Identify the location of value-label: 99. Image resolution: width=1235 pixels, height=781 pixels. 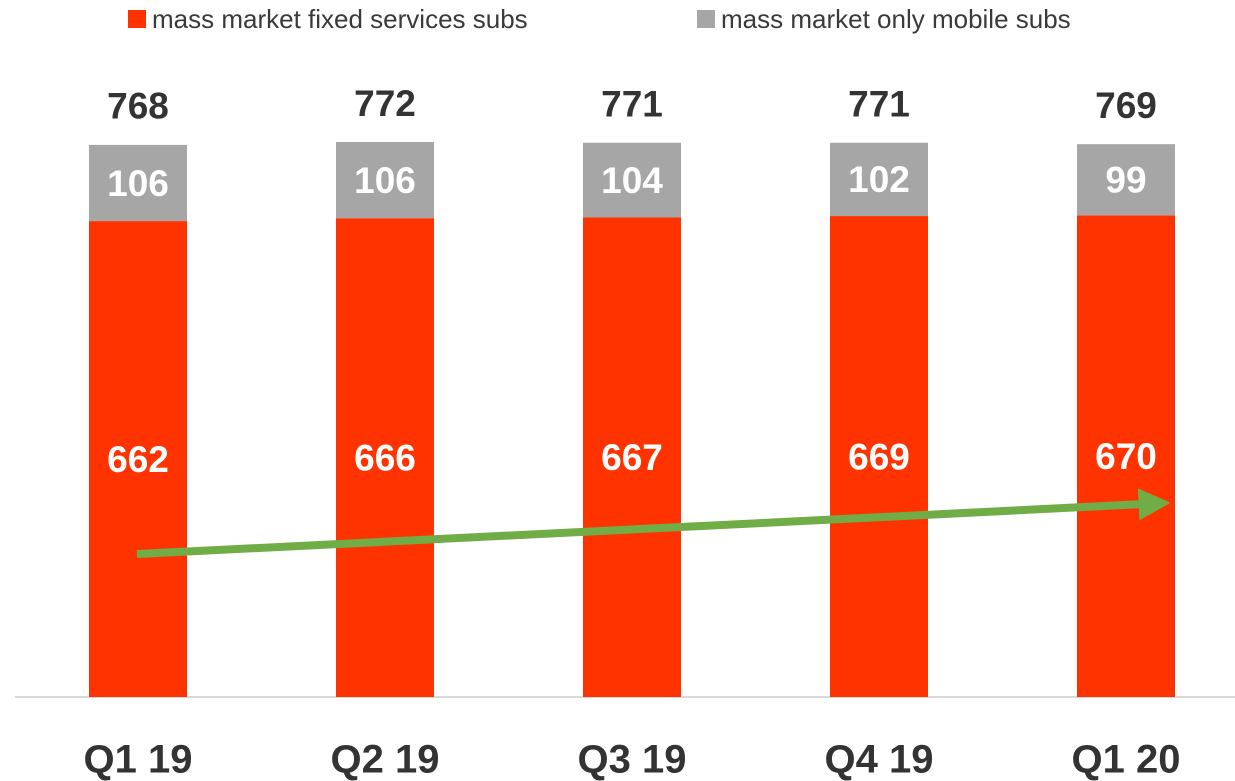
(1125, 180).